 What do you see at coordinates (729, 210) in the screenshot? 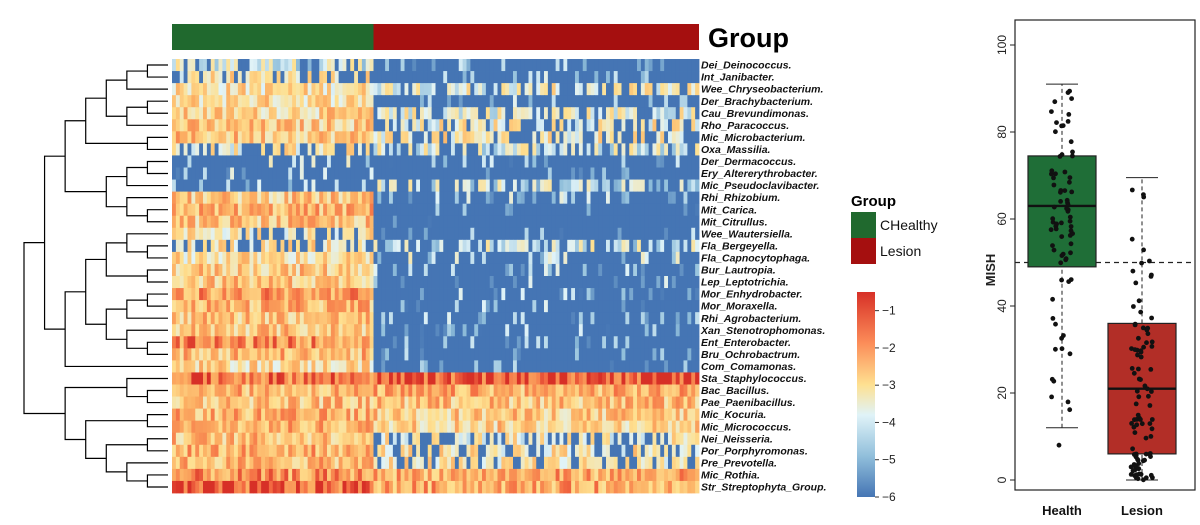
I see `row-label: Mit_Carica.` at bounding box center [729, 210].